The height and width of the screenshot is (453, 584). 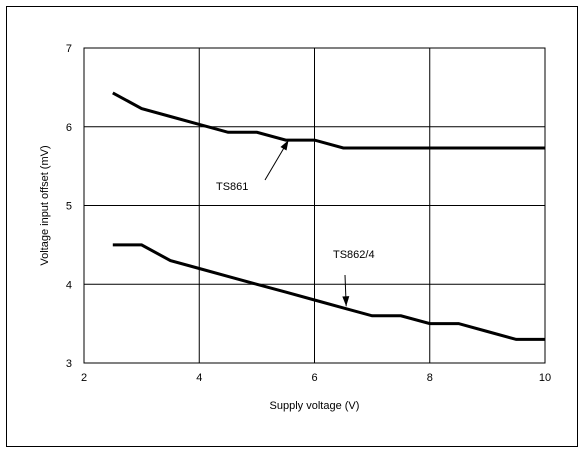 What do you see at coordinates (545, 378) in the screenshot?
I see `x-tick-label: 10` at bounding box center [545, 378].